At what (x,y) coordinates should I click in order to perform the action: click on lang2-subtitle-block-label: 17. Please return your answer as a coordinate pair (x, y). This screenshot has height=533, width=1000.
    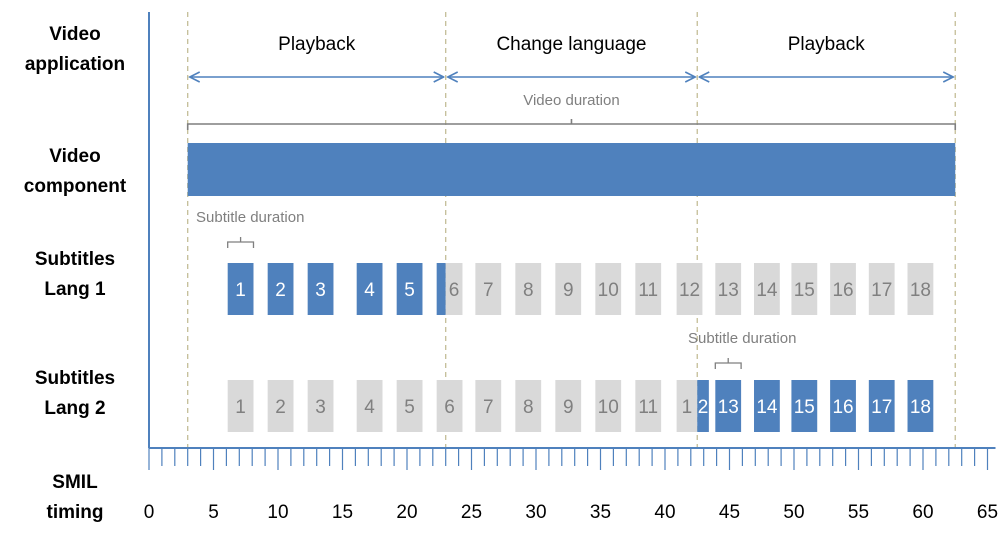
    Looking at the image, I should click on (881, 407).